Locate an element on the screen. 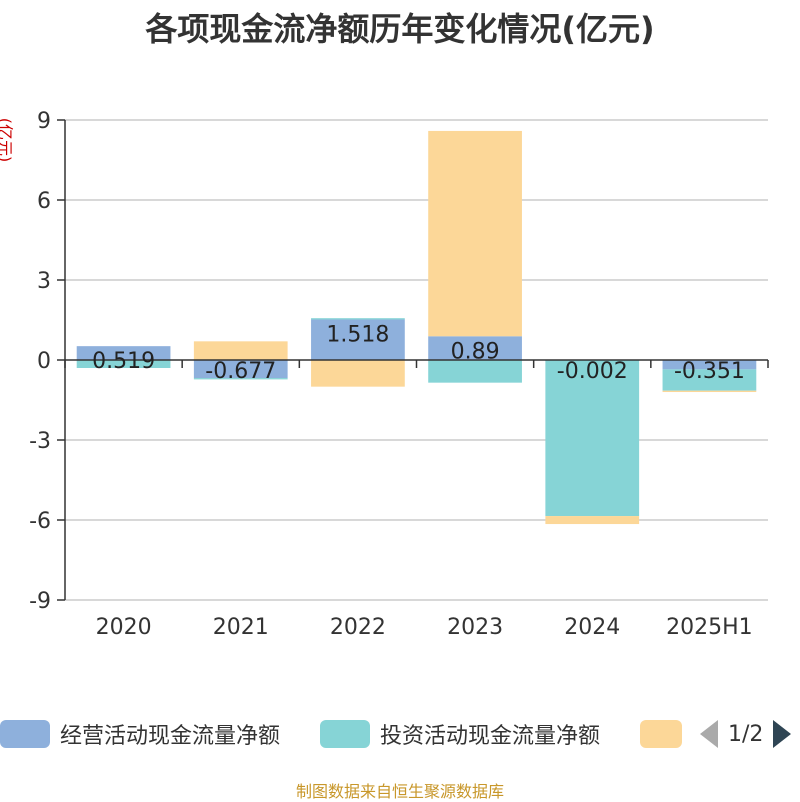  data-source-note: 制图数据来自恒生聚源数据库 is located at coordinates (399, 791).